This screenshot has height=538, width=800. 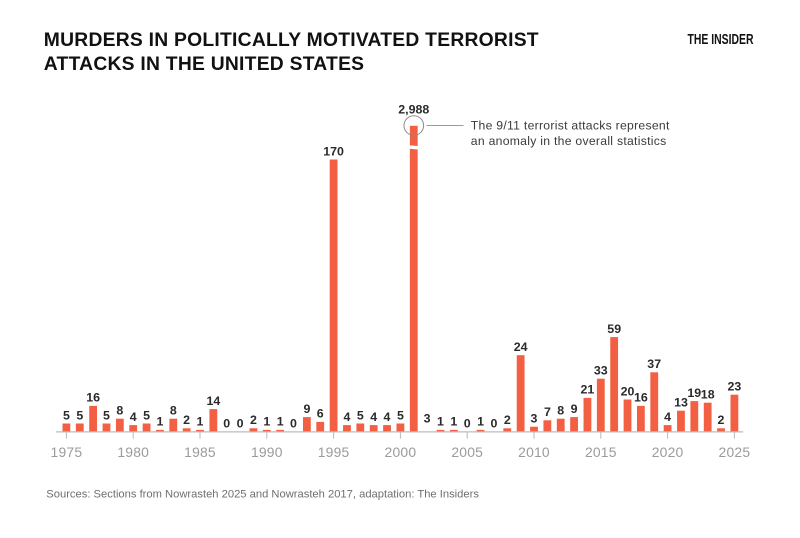 I want to click on svg-text: 2005, so click(x=467, y=452).